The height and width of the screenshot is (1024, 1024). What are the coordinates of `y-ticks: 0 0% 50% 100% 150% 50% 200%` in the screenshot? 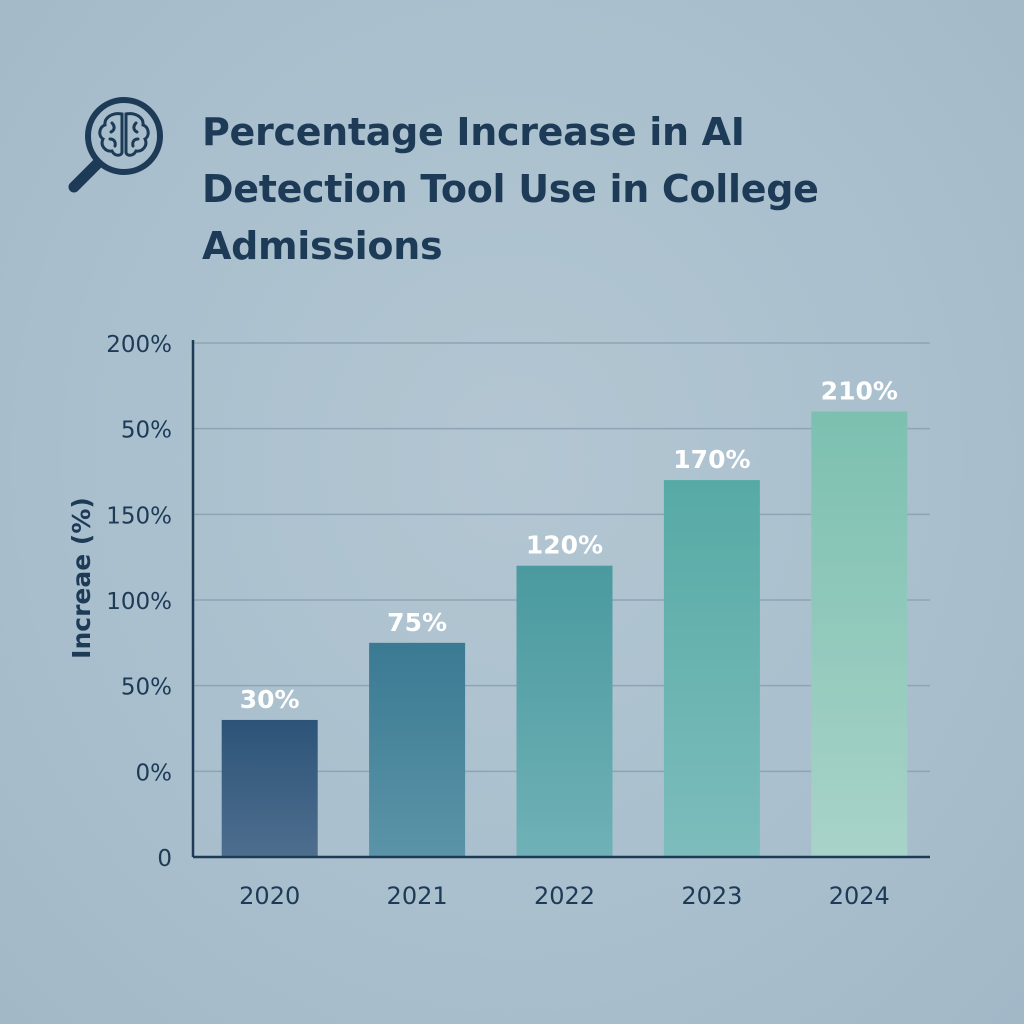 It's located at (139, 602).